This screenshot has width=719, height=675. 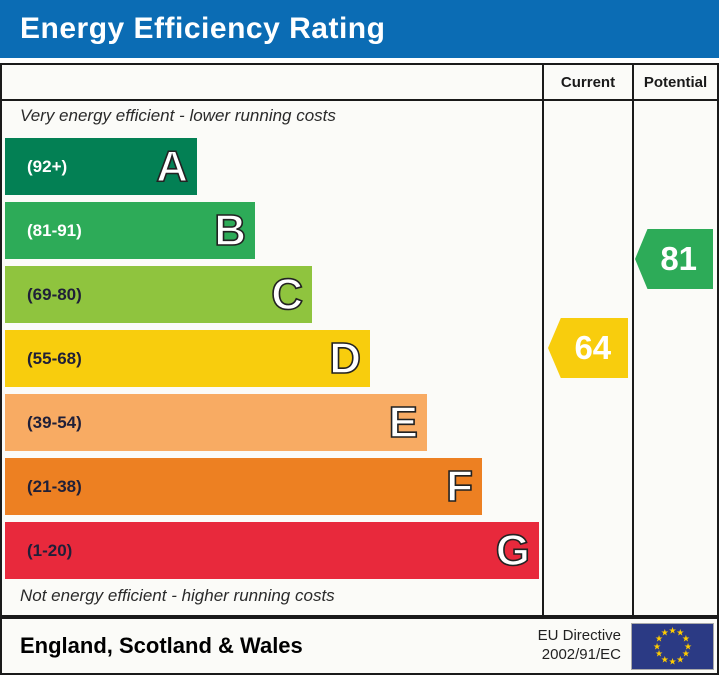 I want to click on header-cell-empty, so click(x=272, y=82).